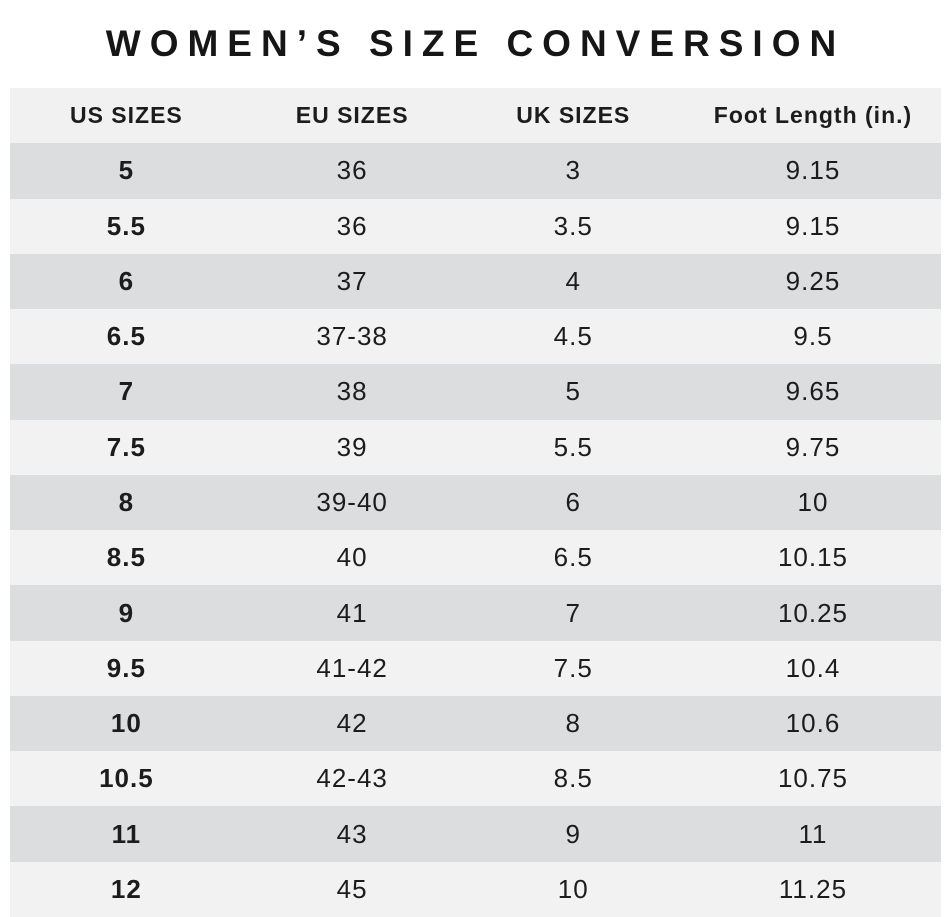 This screenshot has width=951, height=917. What do you see at coordinates (573, 225) in the screenshot?
I see `table-cell: 3.5` at bounding box center [573, 225].